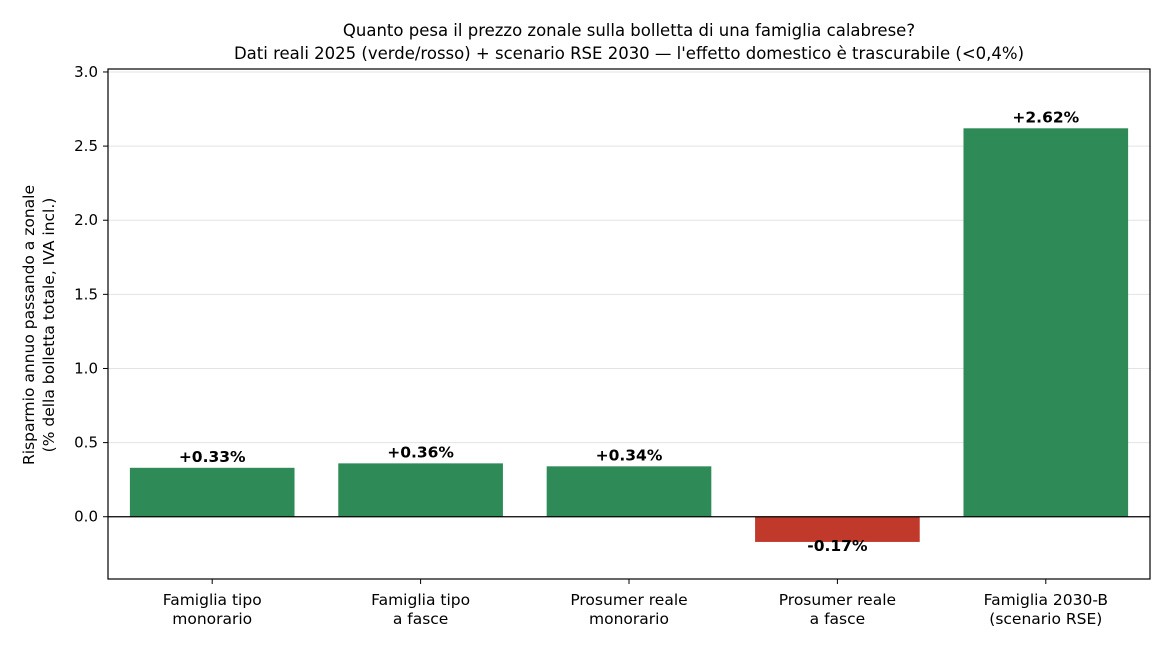 Image resolution: width=1170 pixels, height=650 pixels. Describe the element at coordinates (86, 294) in the screenshot. I see `y-tick-label: 1.5` at that location.